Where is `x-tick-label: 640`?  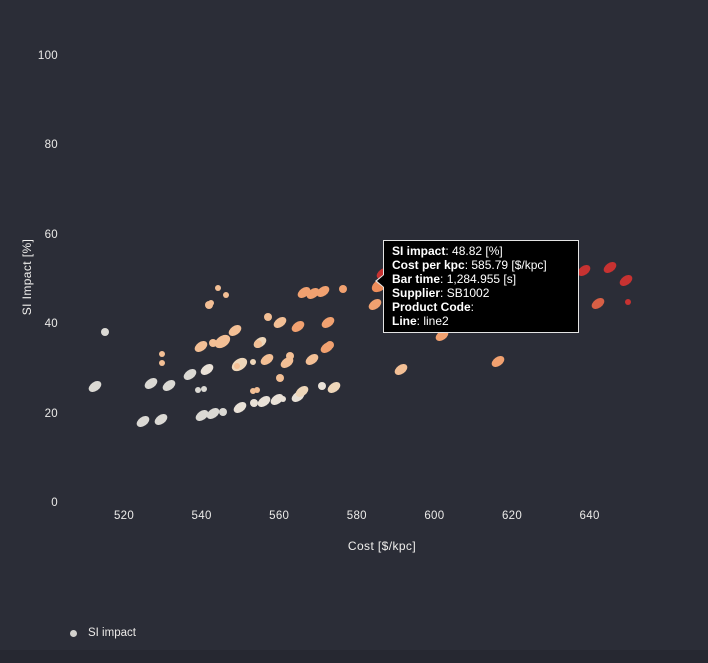 x-tick-label: 640 is located at coordinates (589, 516).